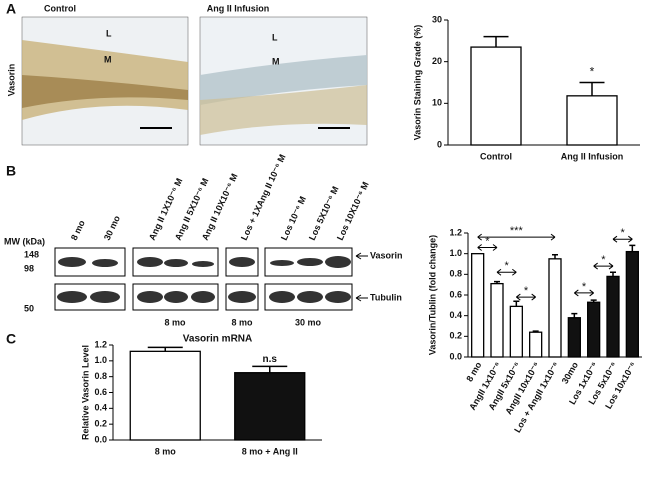  Describe the element at coordinates (270, 359) in the screenshot. I see `annotation: n.s` at that location.